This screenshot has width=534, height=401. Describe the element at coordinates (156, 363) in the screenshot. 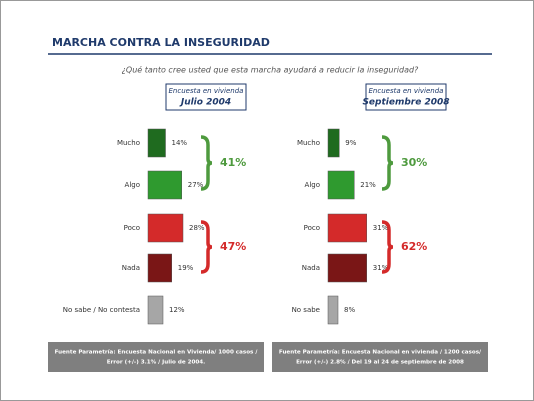

I see `source: Error (+/-) 3.1% / Julio de 2004.` at that location.